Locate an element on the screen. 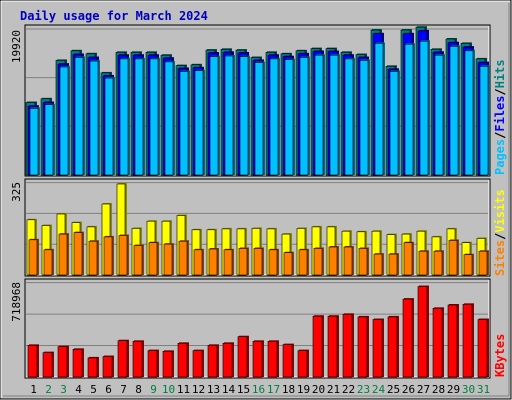 This screenshot has width=512, height=400. x-tick-label-day-2: 2 is located at coordinates (48, 389).